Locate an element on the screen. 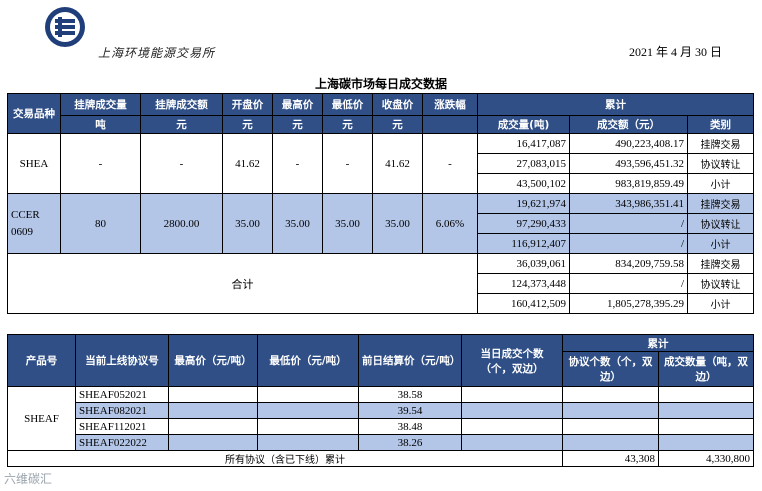  col-low: 最低价 is located at coordinates (347, 104).